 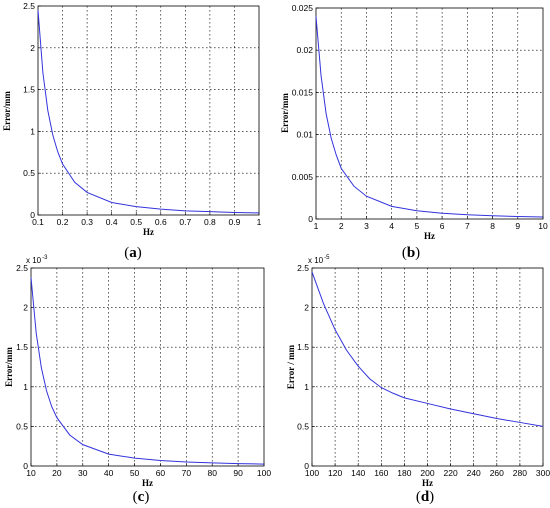 I want to click on panel-label: (d), so click(x=425, y=497).